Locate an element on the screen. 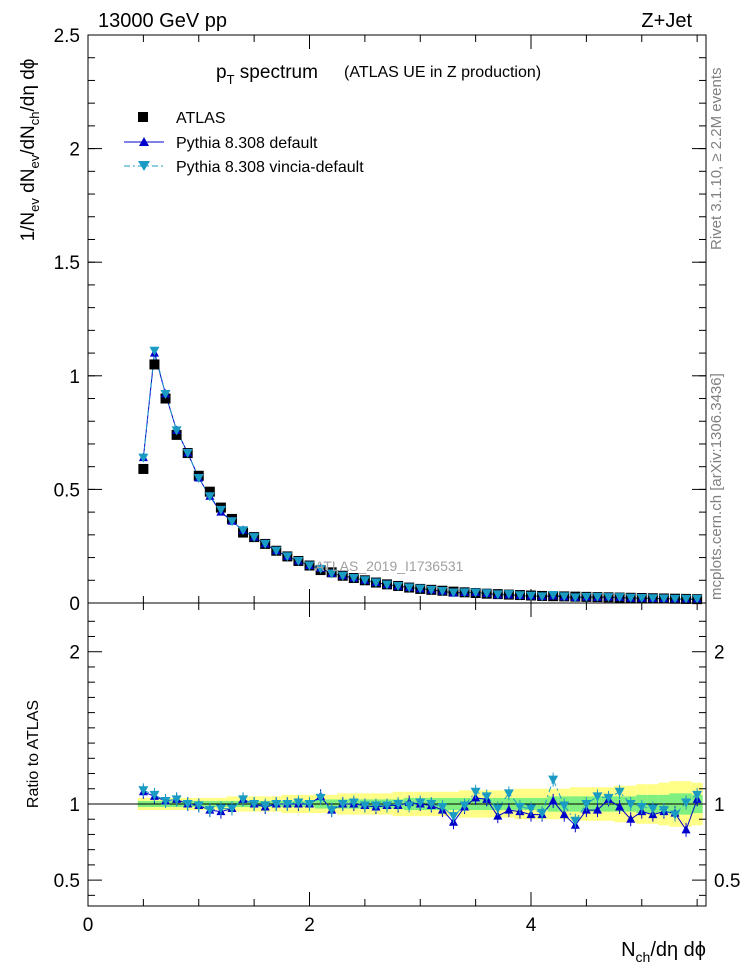 This screenshot has width=746, height=972. rivet-info: Rivet 3.1.10, ≥ 2.2M events is located at coordinates (716, 159).